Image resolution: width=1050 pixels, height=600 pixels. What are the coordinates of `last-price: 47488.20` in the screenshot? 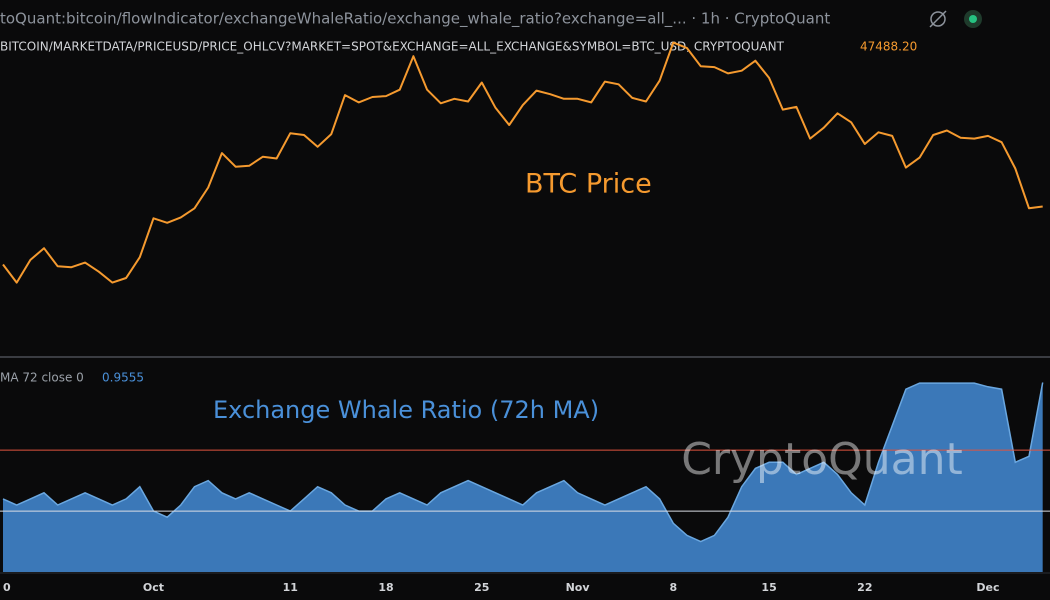 It's located at (888, 47).